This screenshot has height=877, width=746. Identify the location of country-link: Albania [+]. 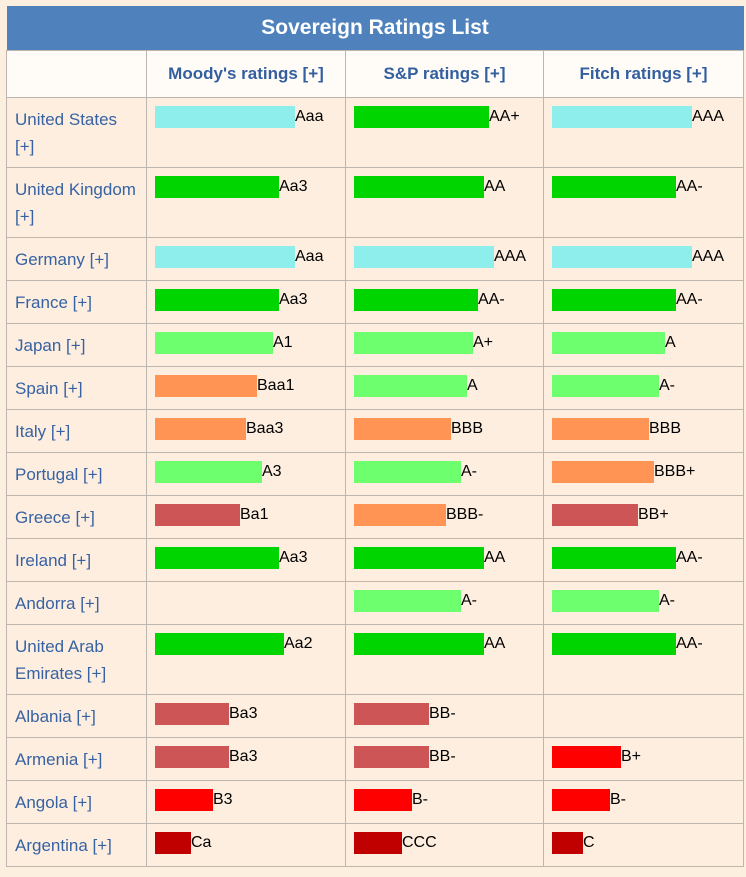
(76, 716).